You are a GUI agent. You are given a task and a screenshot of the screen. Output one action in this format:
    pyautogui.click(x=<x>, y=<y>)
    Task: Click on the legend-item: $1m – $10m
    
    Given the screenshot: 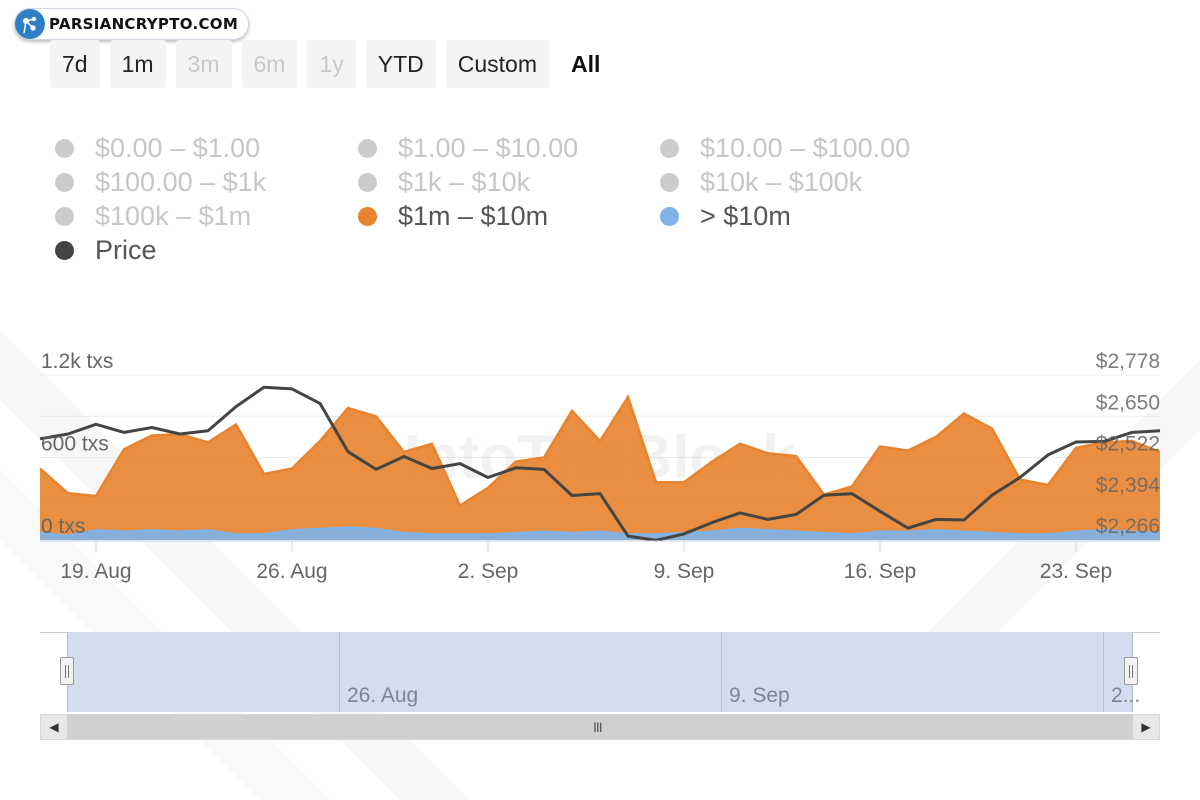 What is the action you would take?
    pyautogui.click(x=453, y=216)
    